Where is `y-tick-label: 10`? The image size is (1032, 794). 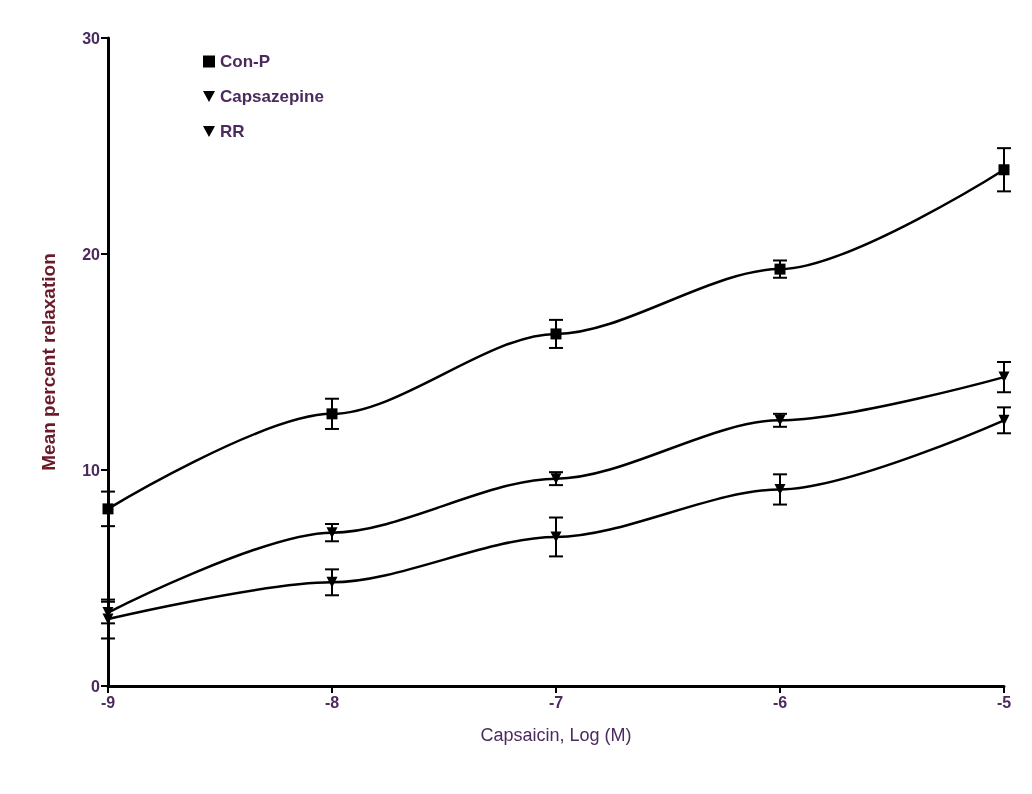
y-tick-label: 10 is located at coordinates (91, 470).